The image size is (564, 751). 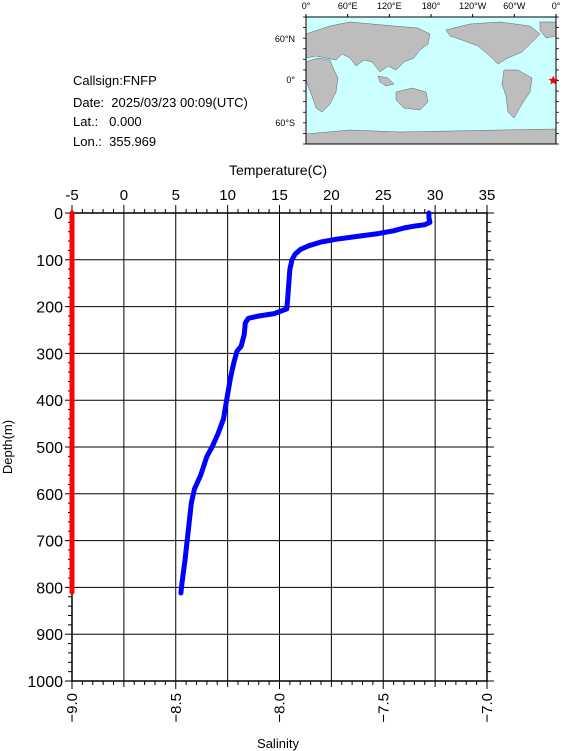 What do you see at coordinates (227, 195) in the screenshot?
I see `temperature-tick-label: 10` at bounding box center [227, 195].